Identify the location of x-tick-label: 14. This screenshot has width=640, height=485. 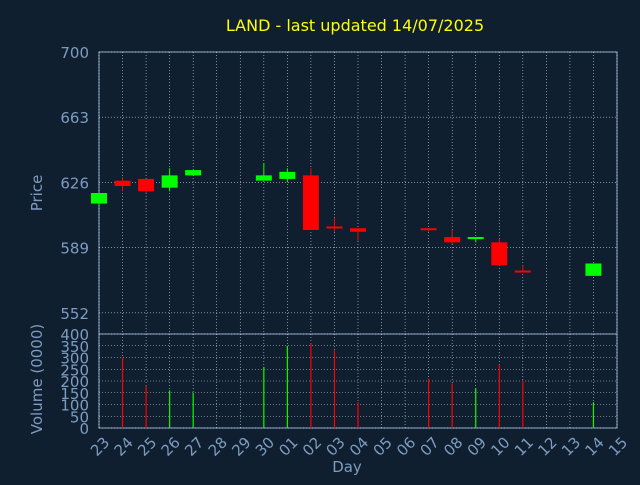
(594, 447).